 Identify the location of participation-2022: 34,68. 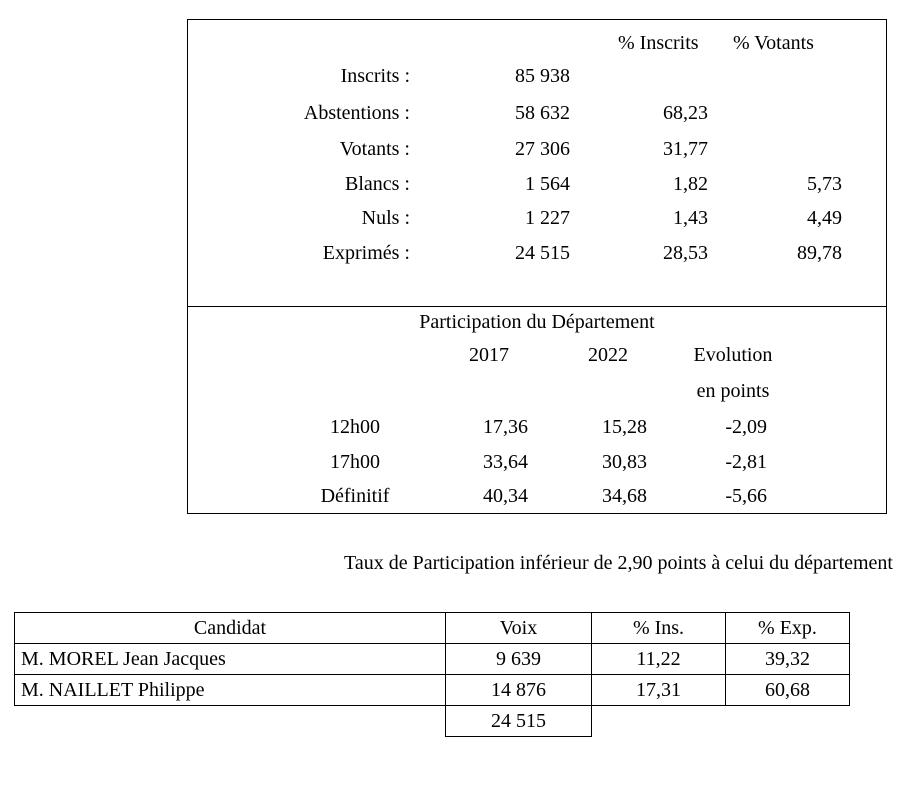
(624, 496).